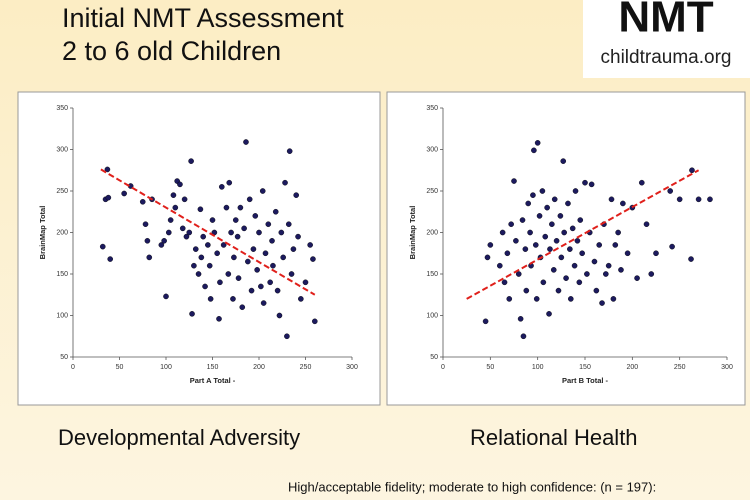 The height and width of the screenshot is (500, 750). I want to click on y-tick-label: 250, so click(62, 191).